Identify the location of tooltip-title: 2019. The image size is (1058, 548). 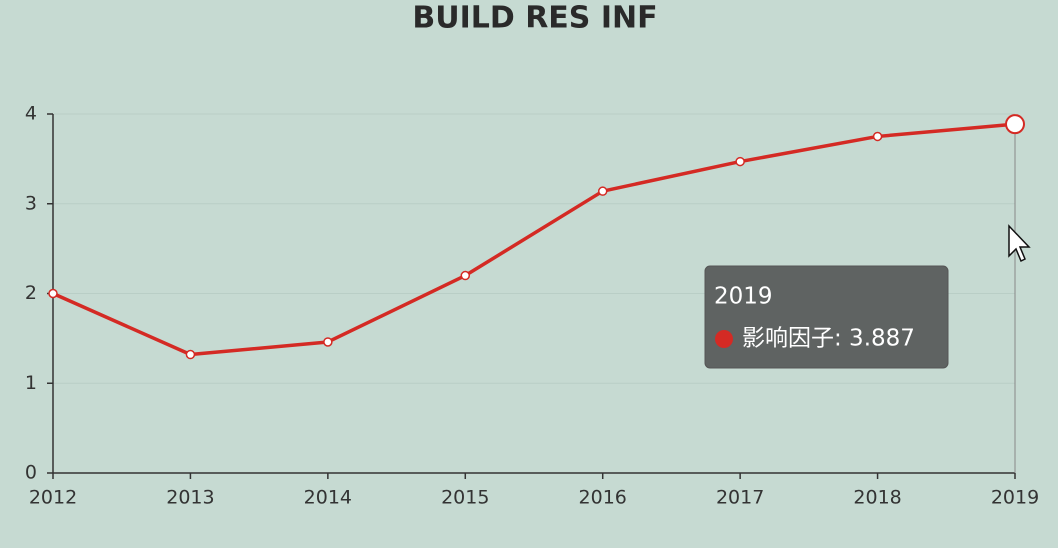
(743, 297).